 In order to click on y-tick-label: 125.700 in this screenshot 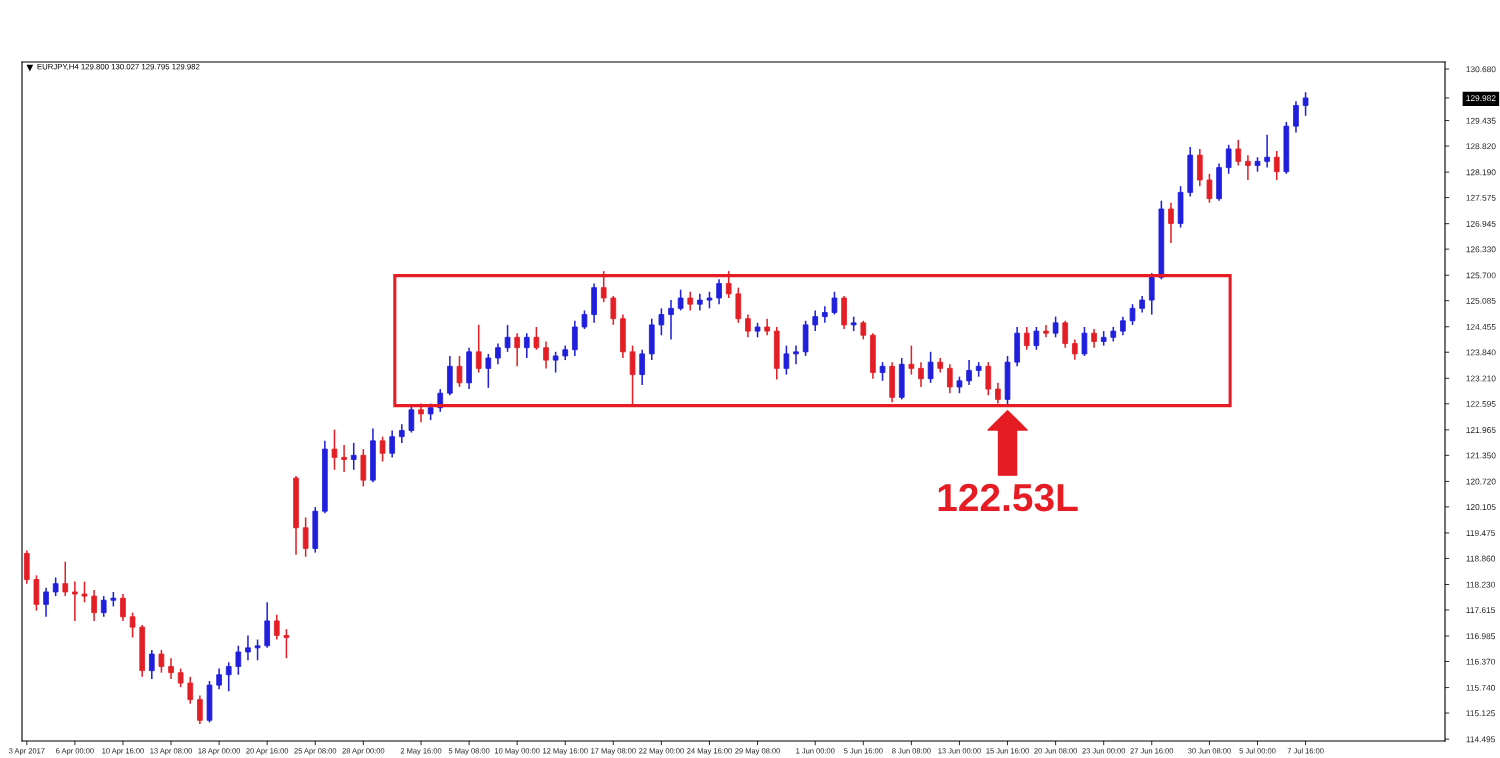, I will do `click(1481, 275)`.